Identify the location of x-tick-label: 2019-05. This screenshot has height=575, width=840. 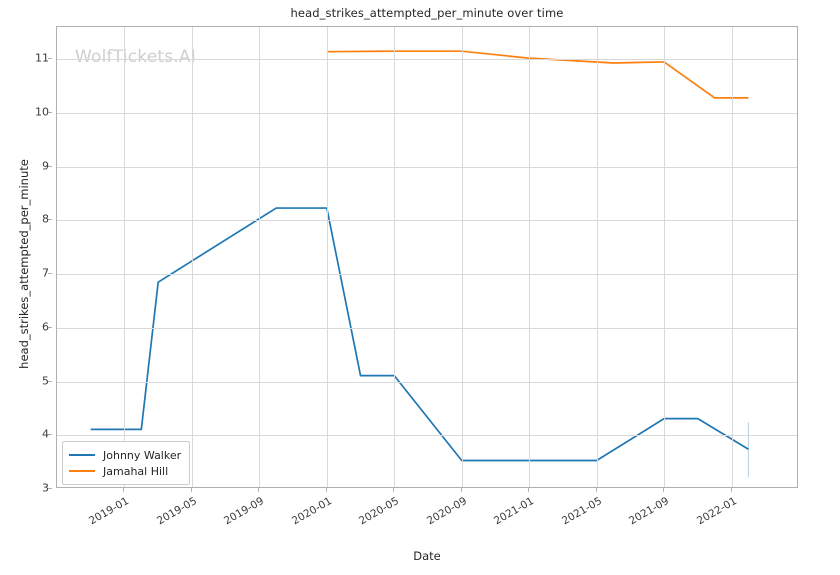
(176, 511).